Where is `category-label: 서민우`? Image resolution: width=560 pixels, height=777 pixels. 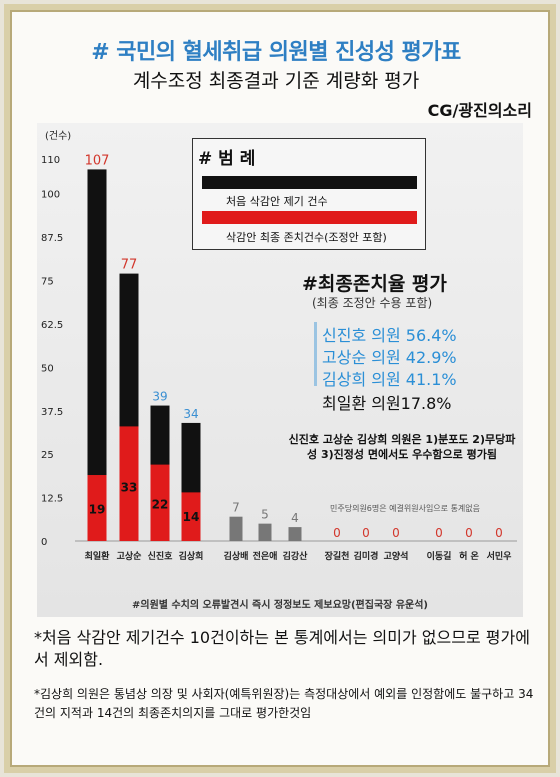
category-label: 서민우 is located at coordinates (499, 556).